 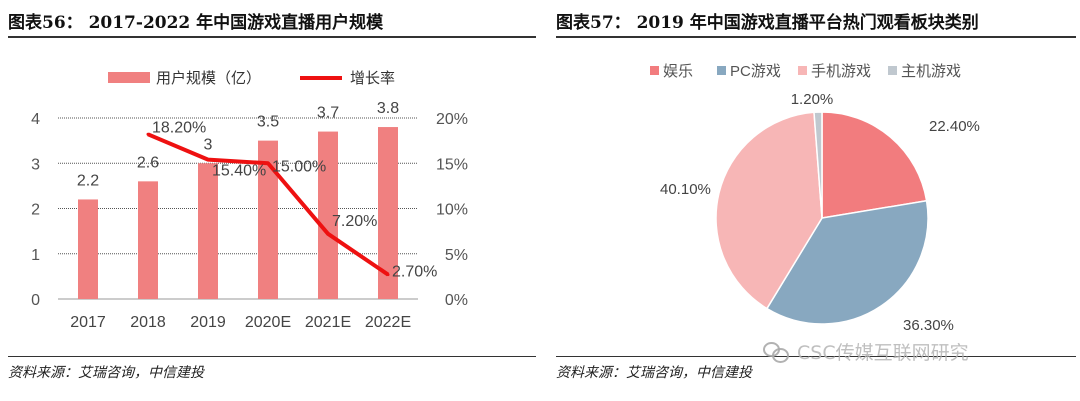 I want to click on right-source-rule, so click(x=816, y=356).